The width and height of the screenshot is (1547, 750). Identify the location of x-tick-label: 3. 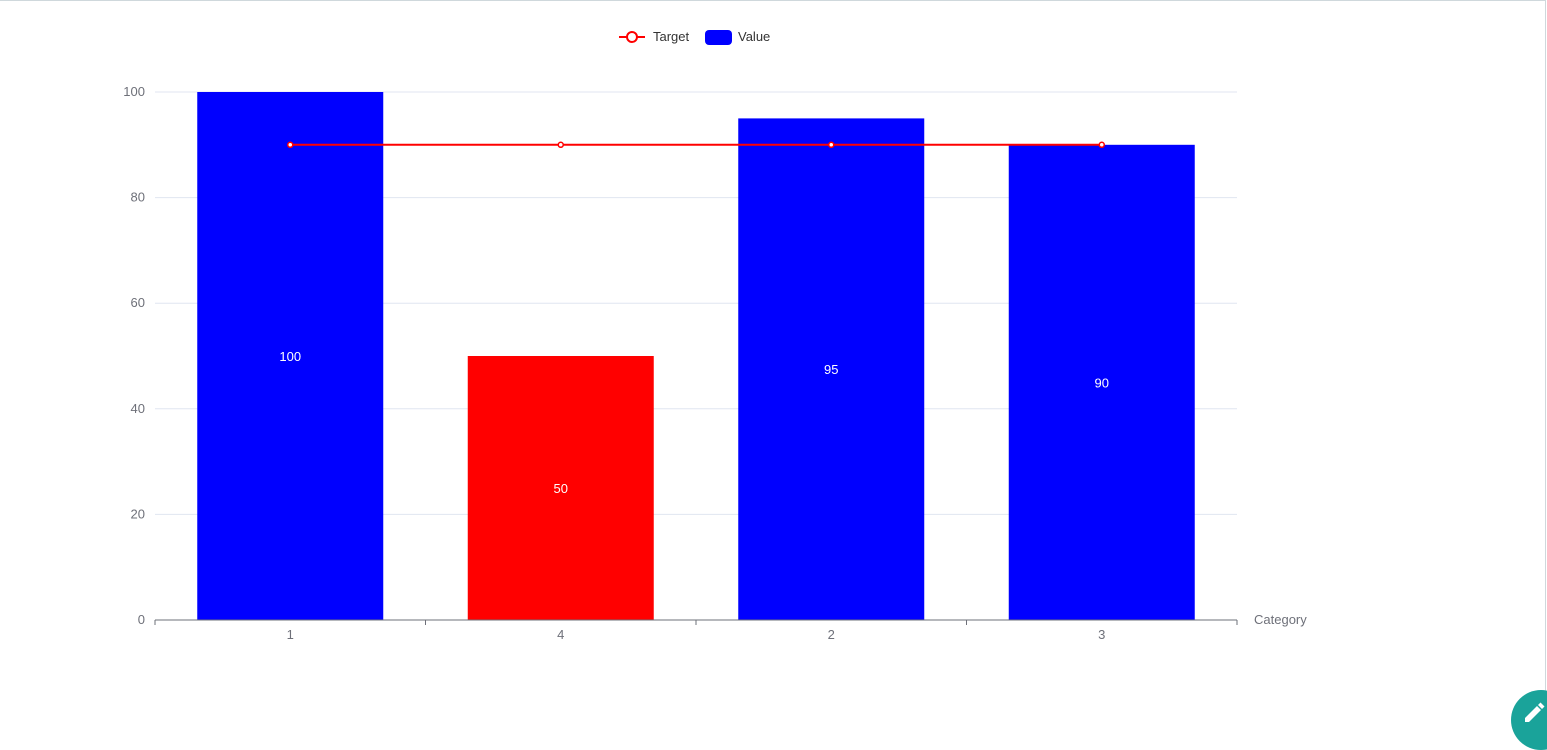
(1101, 634).